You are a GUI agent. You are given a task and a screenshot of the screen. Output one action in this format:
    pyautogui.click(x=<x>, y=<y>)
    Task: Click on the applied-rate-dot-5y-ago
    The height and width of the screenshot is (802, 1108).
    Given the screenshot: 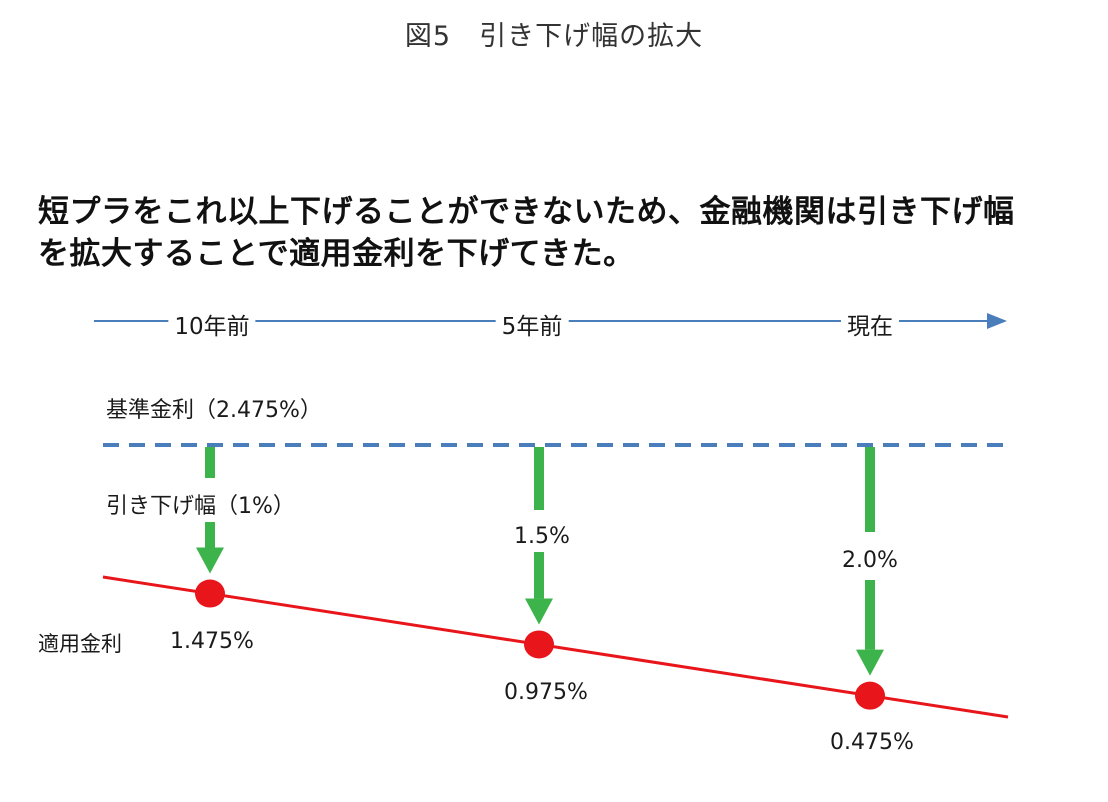 What is the action you would take?
    pyautogui.click(x=539, y=644)
    